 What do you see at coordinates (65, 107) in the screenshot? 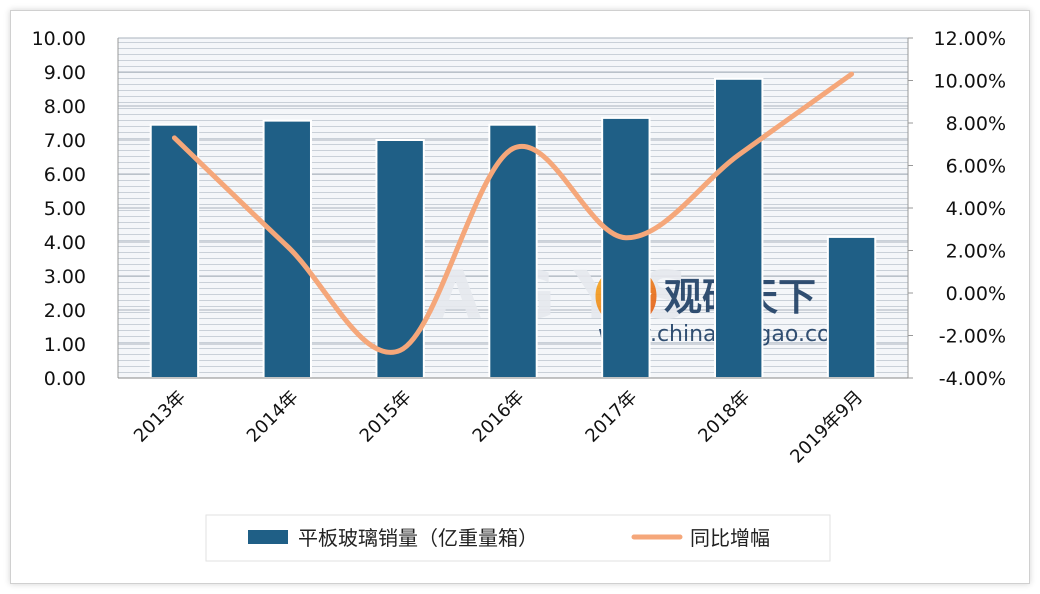
I see `left-tick-label: 8.00` at bounding box center [65, 107].